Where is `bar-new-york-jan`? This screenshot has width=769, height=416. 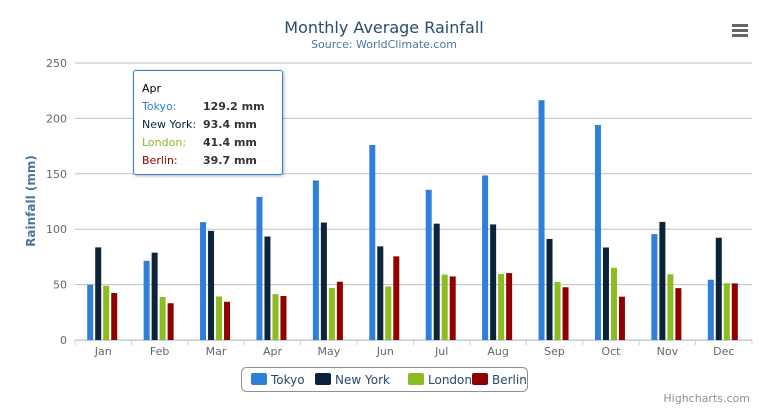
bar-new-york-jan is located at coordinates (98, 293).